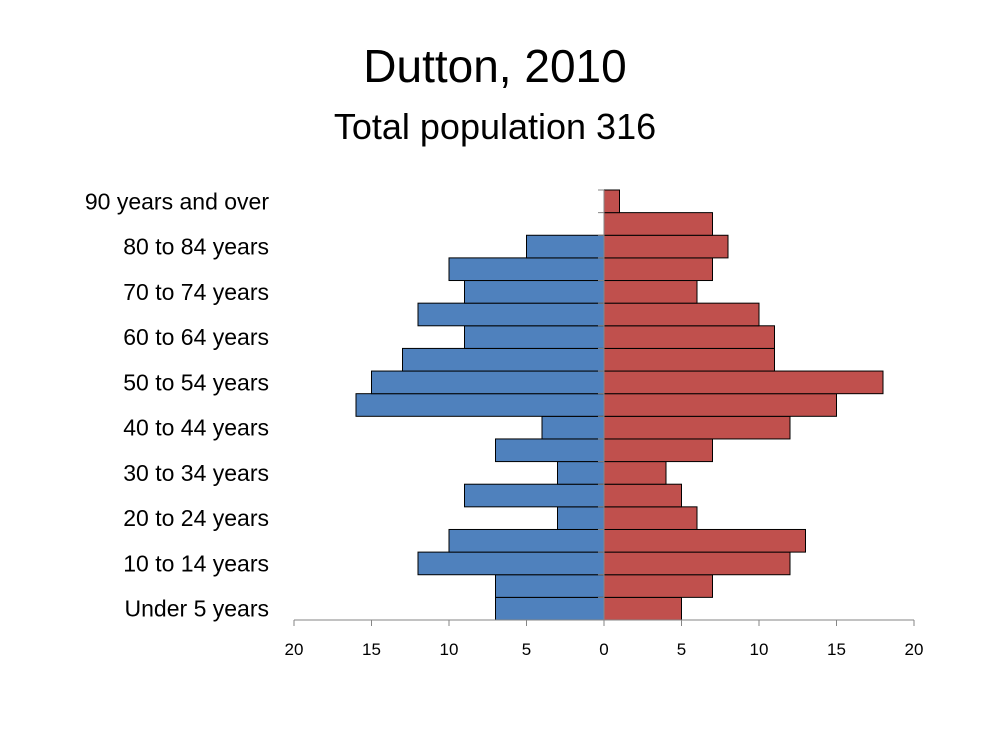 Image resolution: width=990 pixels, height=750 pixels. Describe the element at coordinates (196, 428) in the screenshot. I see `category-label: 40 to 44 years` at that location.